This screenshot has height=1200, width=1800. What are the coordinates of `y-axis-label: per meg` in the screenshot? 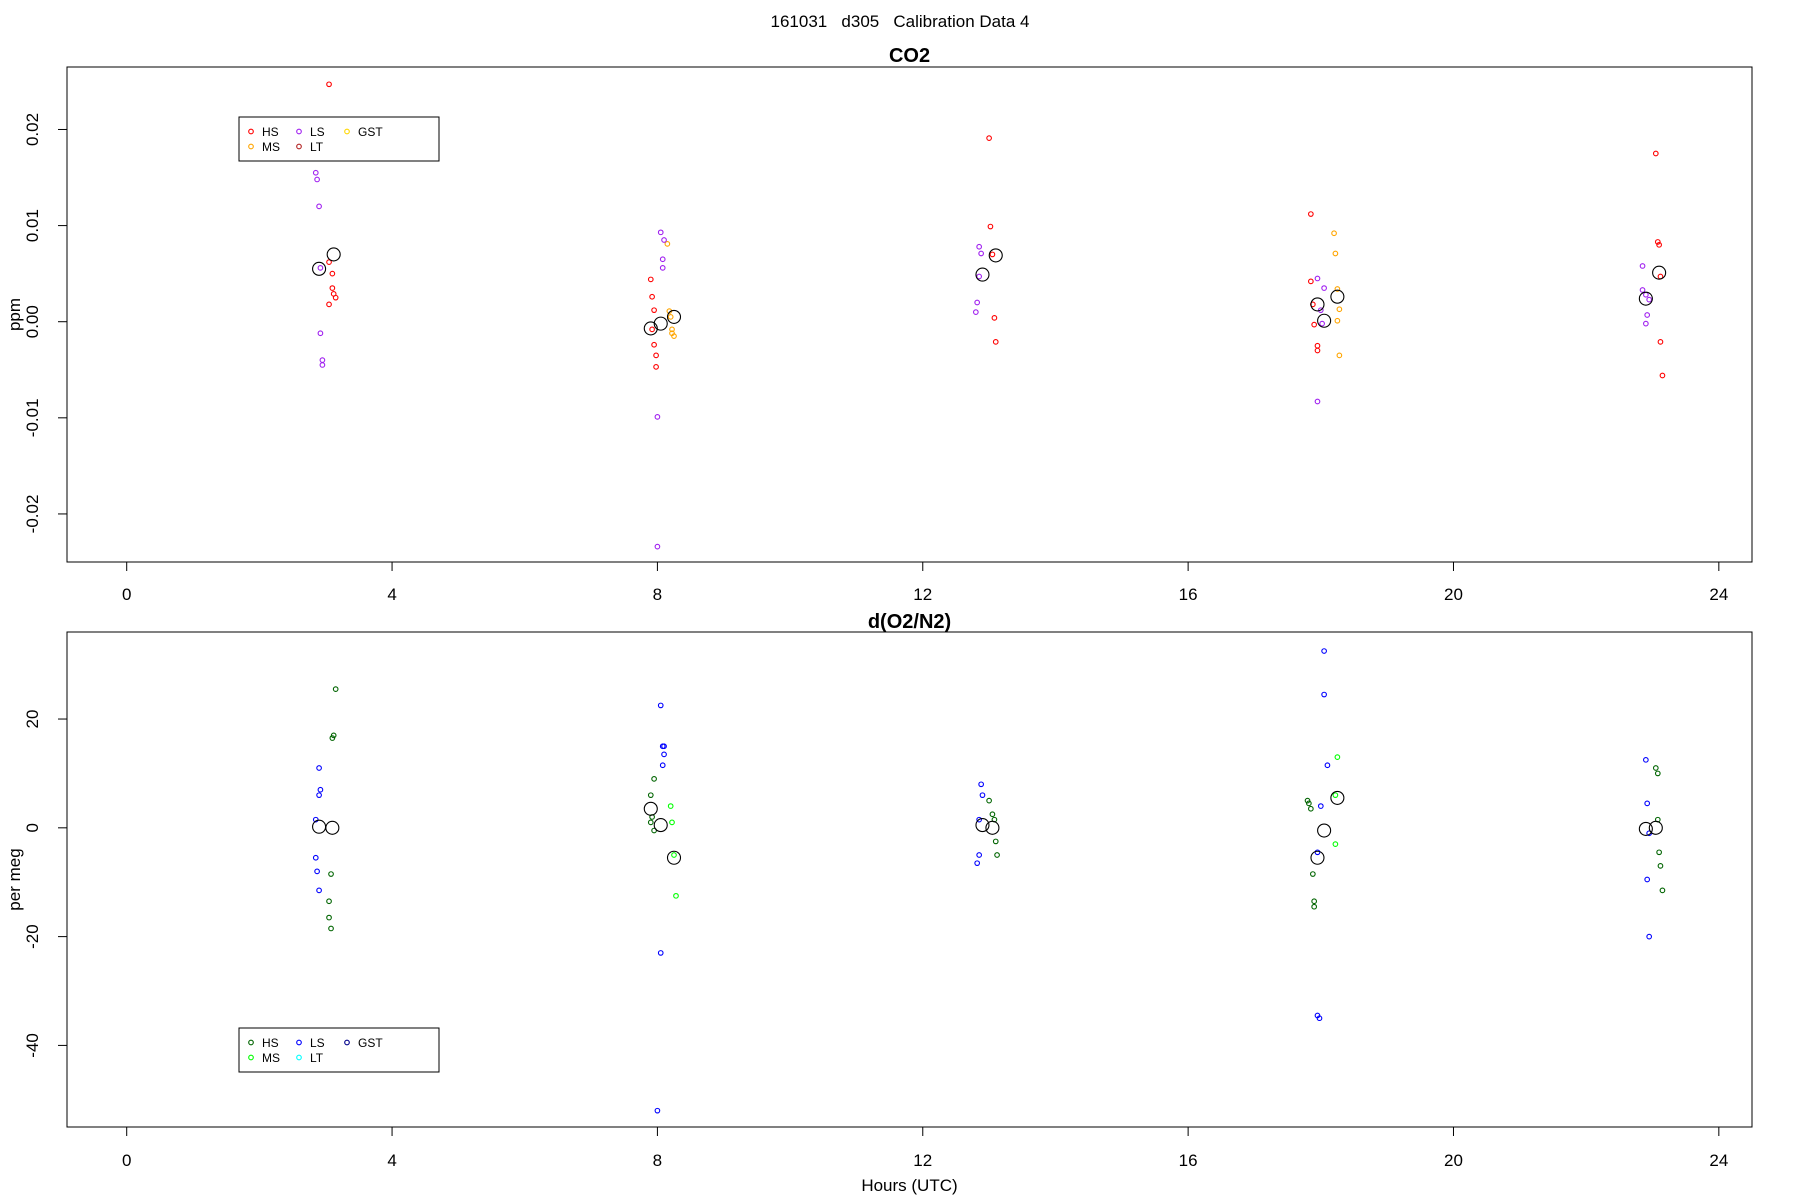 It's located at (14, 879).